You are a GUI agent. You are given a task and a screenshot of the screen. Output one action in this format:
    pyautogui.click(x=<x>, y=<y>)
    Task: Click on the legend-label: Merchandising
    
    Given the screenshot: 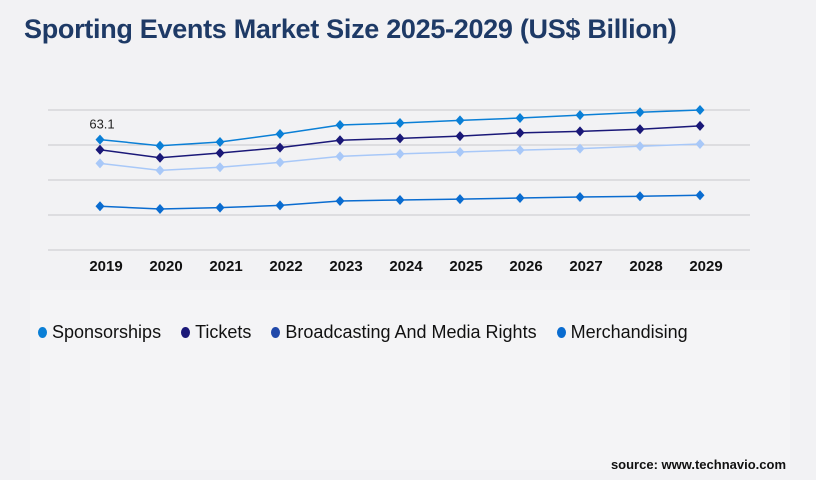 What is the action you would take?
    pyautogui.click(x=629, y=332)
    